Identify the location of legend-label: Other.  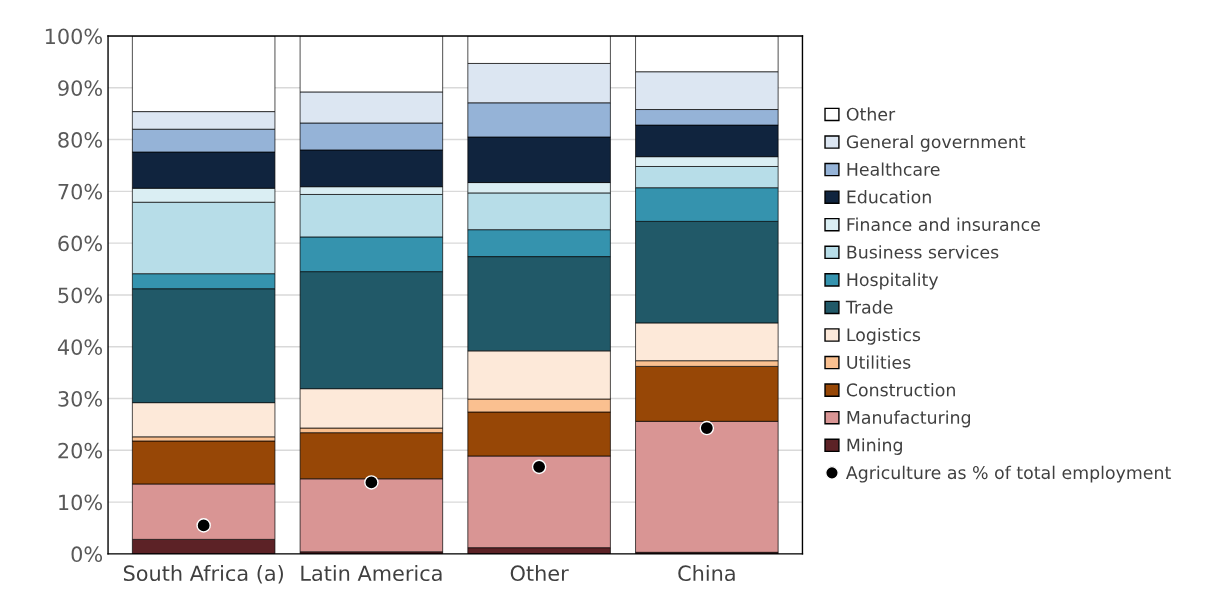
(871, 114).